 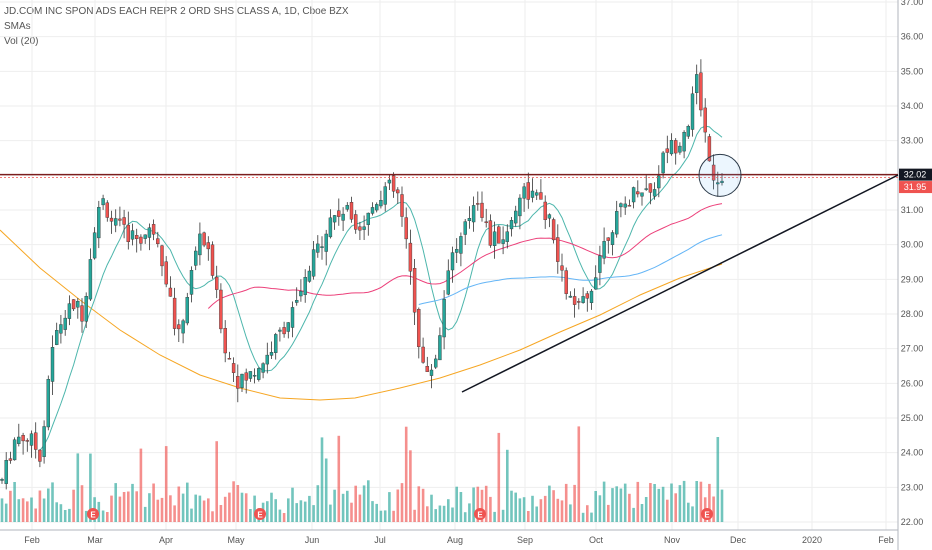 I want to click on y-tick-label: 25.00, so click(x=912, y=418).